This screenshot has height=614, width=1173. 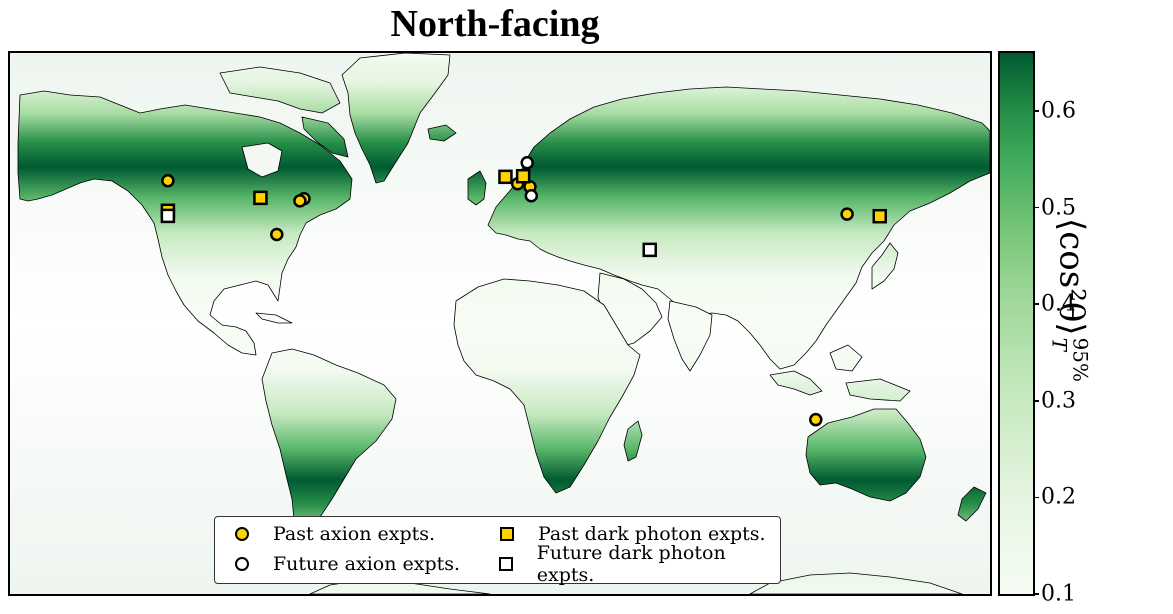 What do you see at coordinates (354, 534) in the screenshot?
I see `legend-label: Past axion expts.` at bounding box center [354, 534].